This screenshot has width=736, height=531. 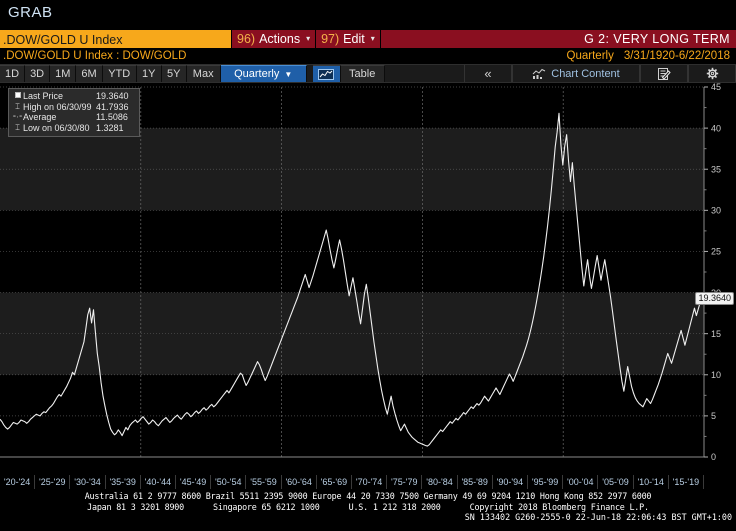 What do you see at coordinates (89, 73) in the screenshot?
I see `period-button-6m: 6M` at bounding box center [89, 73].